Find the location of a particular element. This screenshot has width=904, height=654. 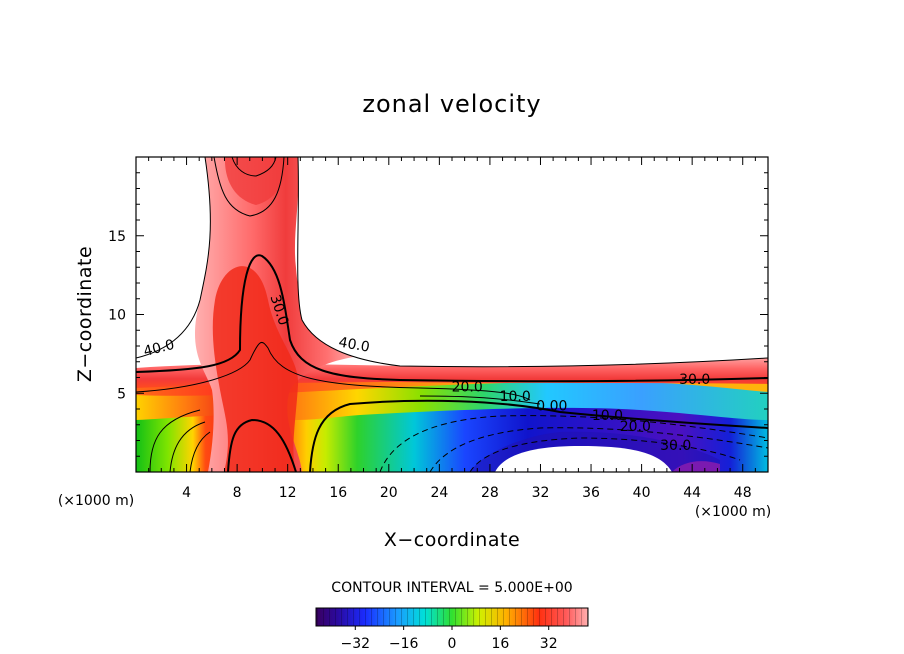

contour-line-column-left is located at coordinates (249, 187).